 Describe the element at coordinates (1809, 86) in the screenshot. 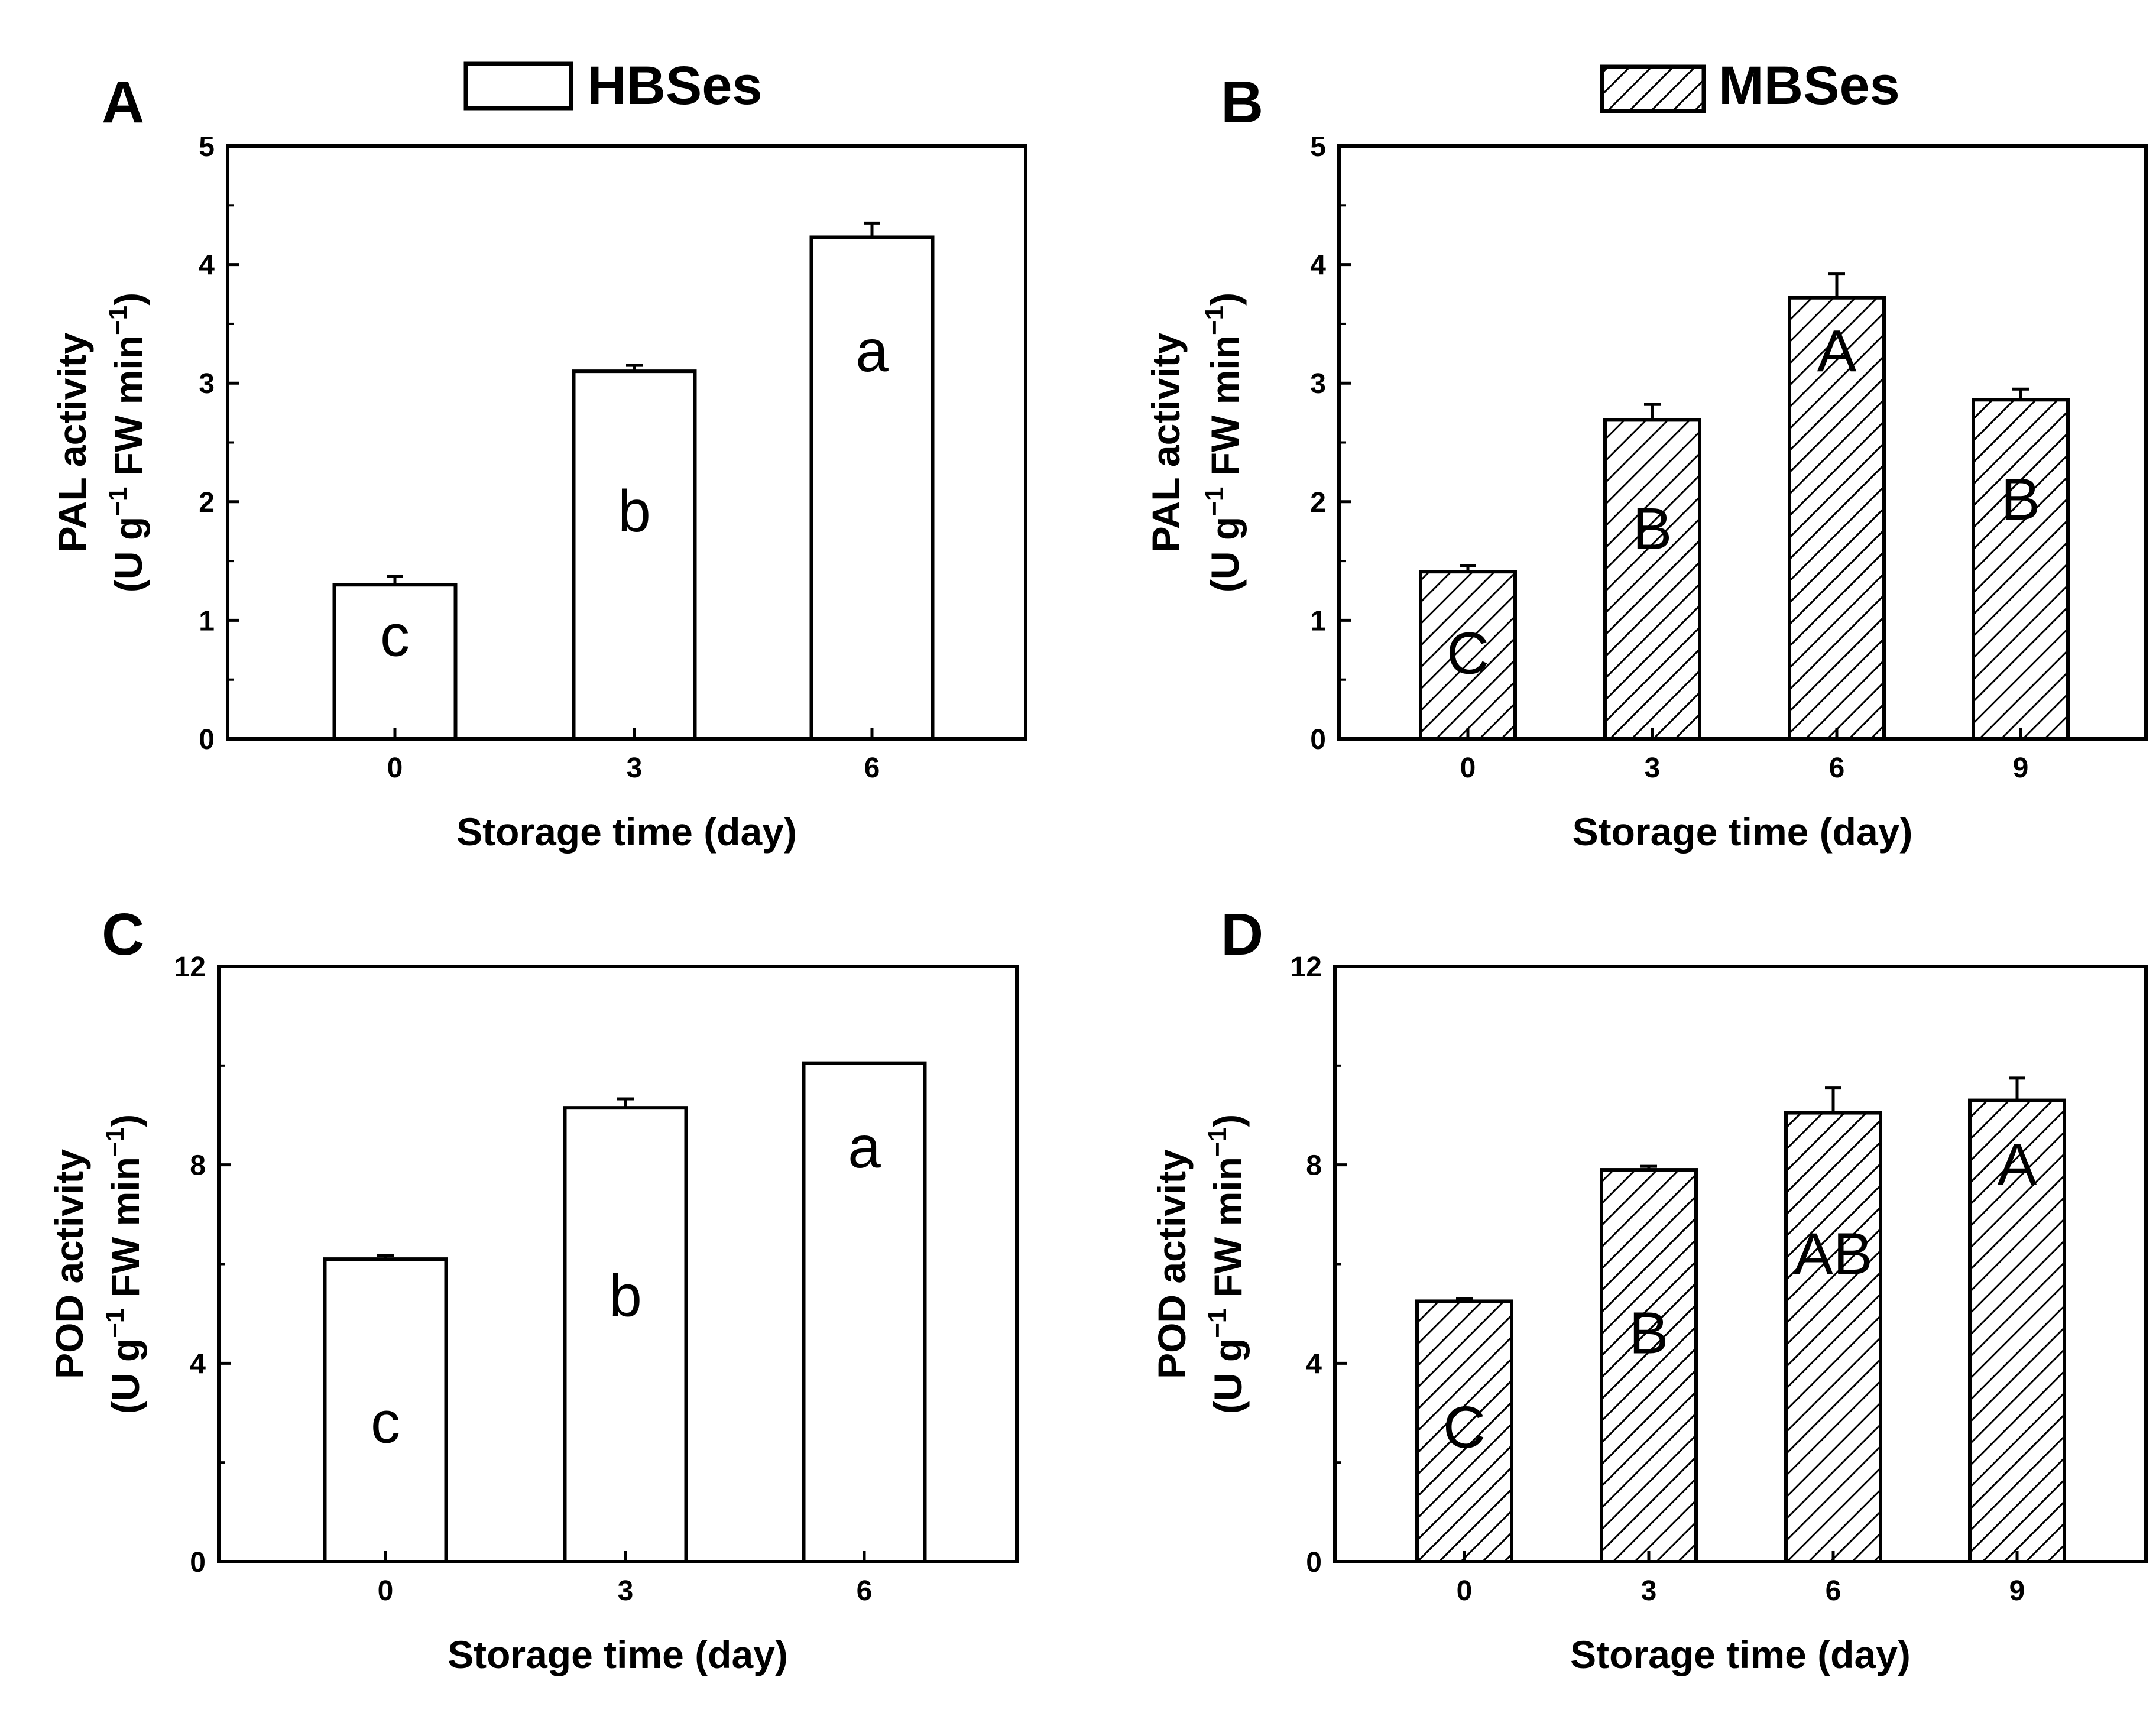

I see `legend-label-mbses: MBSes` at that location.